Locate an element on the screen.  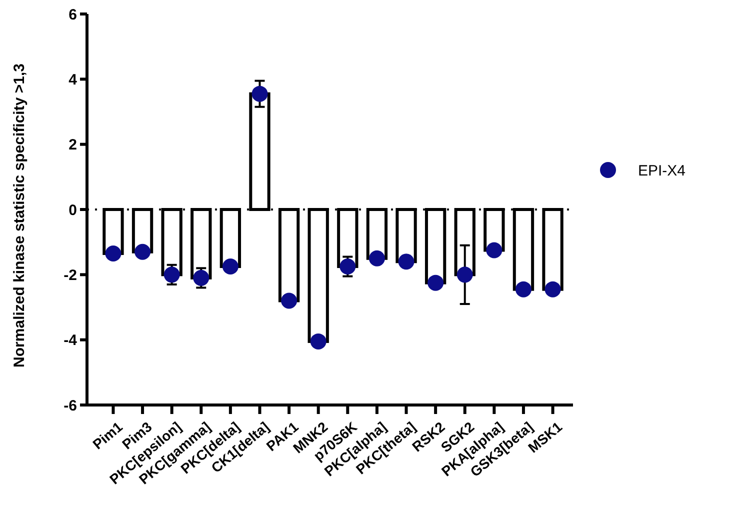
y-axis-title: Normalized kinase statistic specificity >1,3 is located at coordinates (19, 216).